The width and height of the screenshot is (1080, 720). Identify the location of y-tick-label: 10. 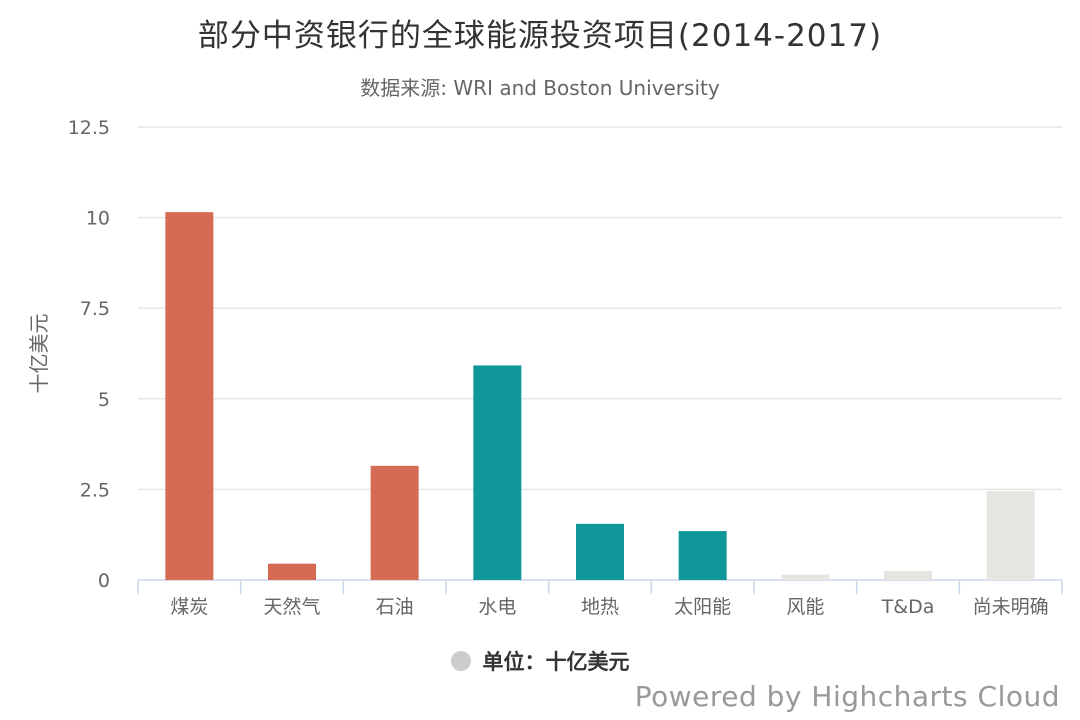
(98, 219).